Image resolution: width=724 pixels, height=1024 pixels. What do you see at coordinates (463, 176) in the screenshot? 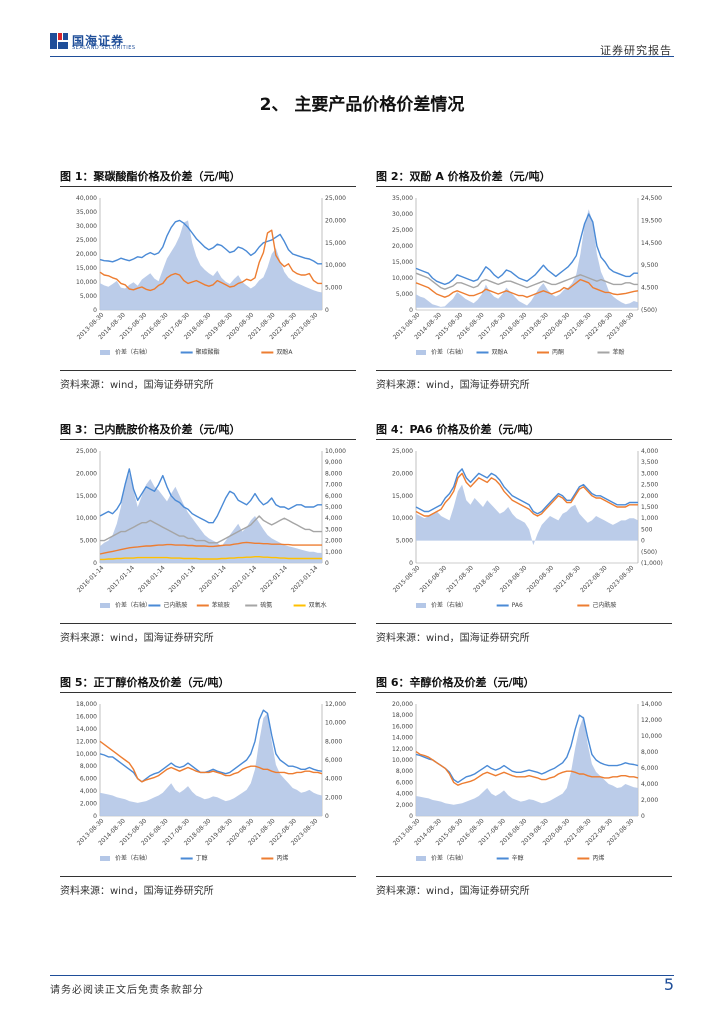
I see `figure-title: 图 2：双酚 A 价格及价差（元/吨）` at bounding box center [463, 176].